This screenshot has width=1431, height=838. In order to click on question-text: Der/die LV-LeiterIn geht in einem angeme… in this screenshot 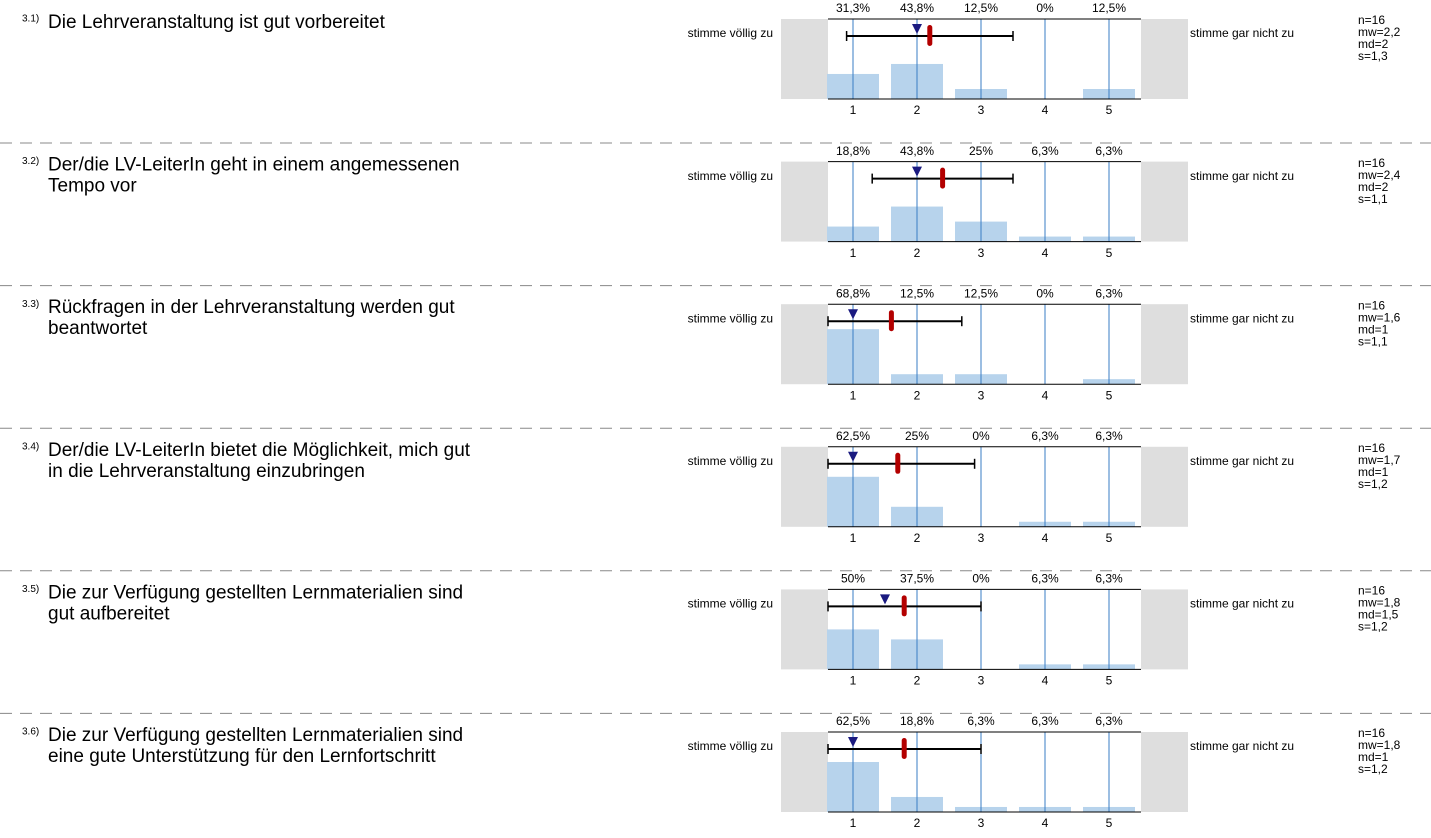, I will do `click(254, 165)`.